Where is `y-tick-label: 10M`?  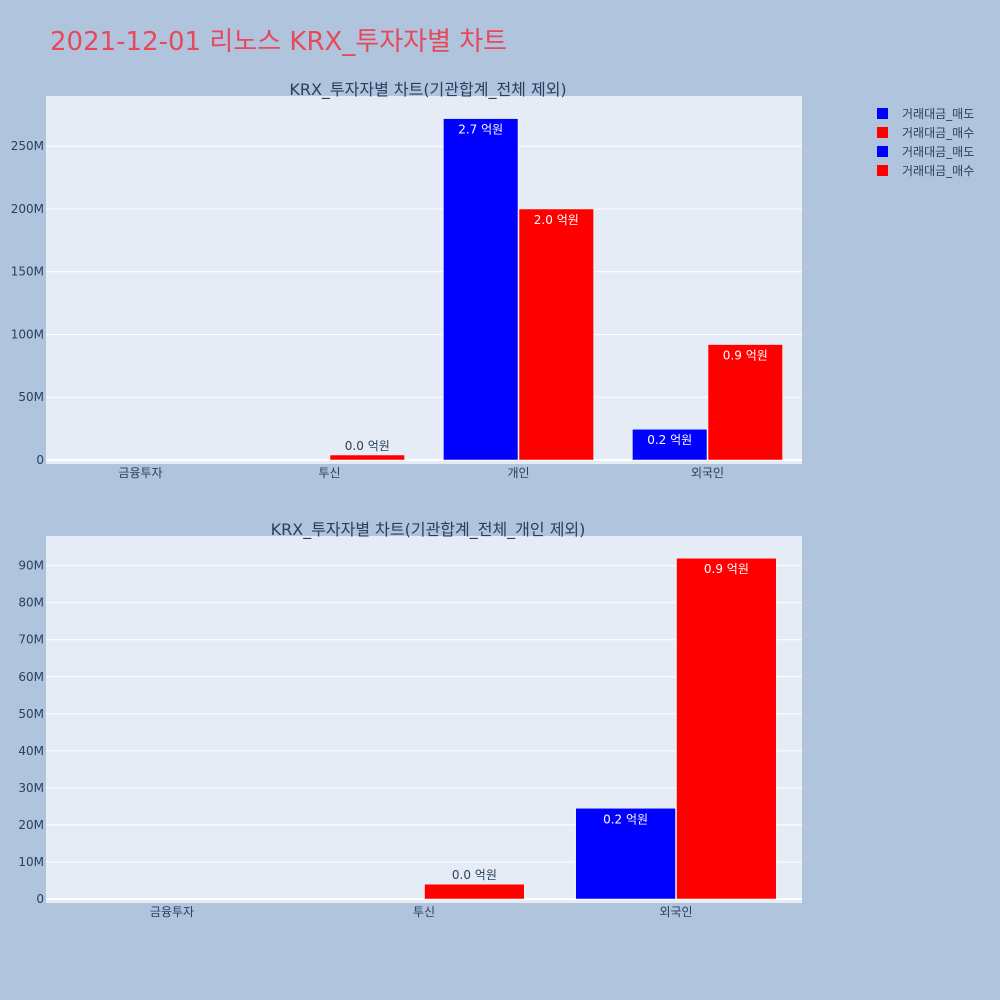 y-tick-label: 10M is located at coordinates (31, 862).